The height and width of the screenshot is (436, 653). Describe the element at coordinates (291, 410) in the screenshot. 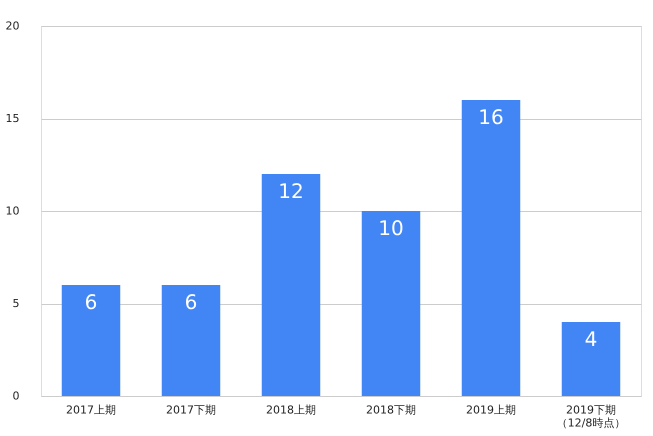

I see `x-tick-label: 2018上期` at that location.